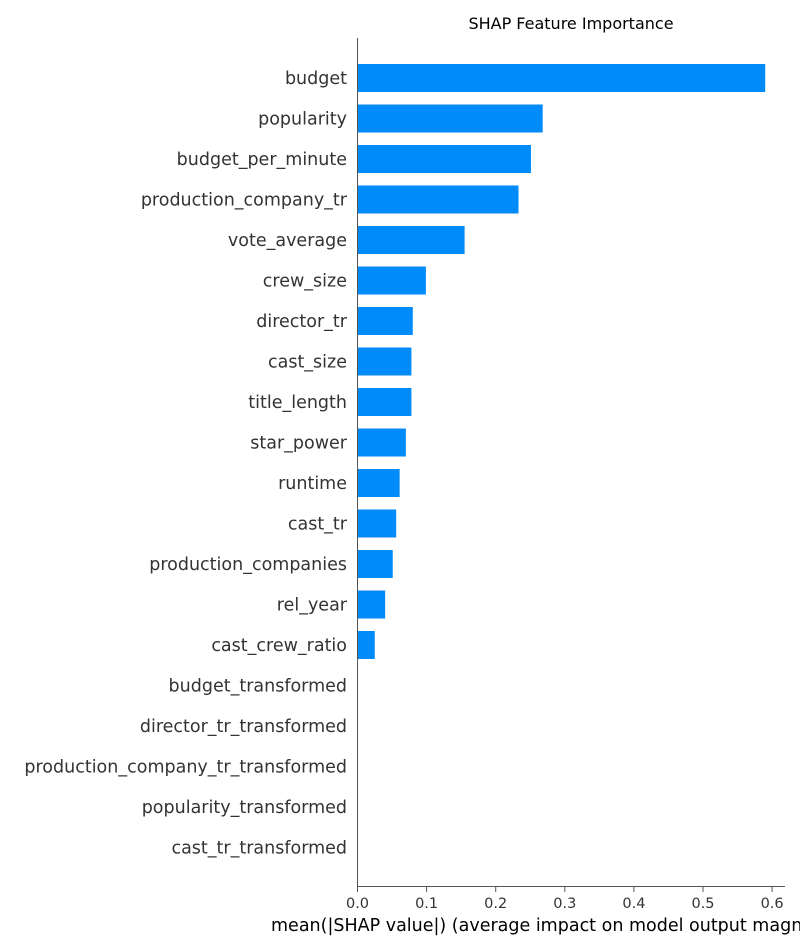 This screenshot has height=950, width=800. What do you see at coordinates (384, 402) in the screenshot?
I see `bar-title-length` at bounding box center [384, 402].